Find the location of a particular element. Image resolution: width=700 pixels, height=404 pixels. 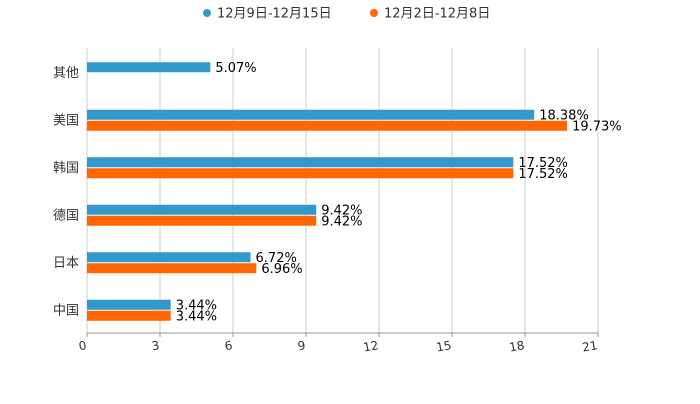

y-category-label-5: 中国 is located at coordinates (66, 310).